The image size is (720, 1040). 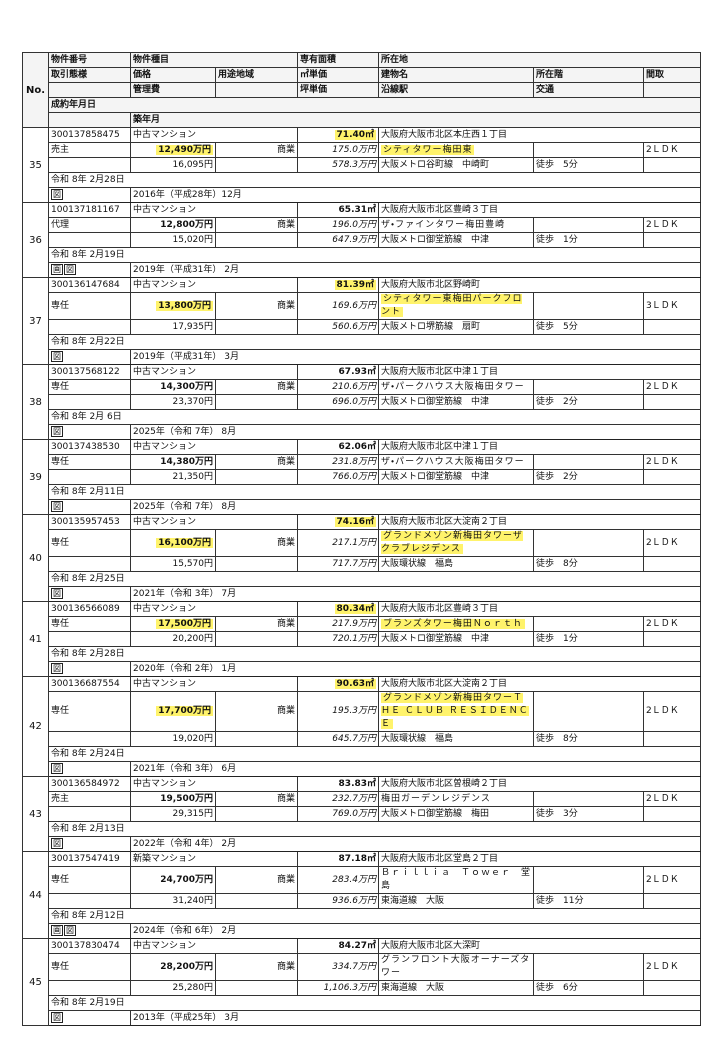 I want to click on property-id: 300136687554, so click(x=89, y=684).